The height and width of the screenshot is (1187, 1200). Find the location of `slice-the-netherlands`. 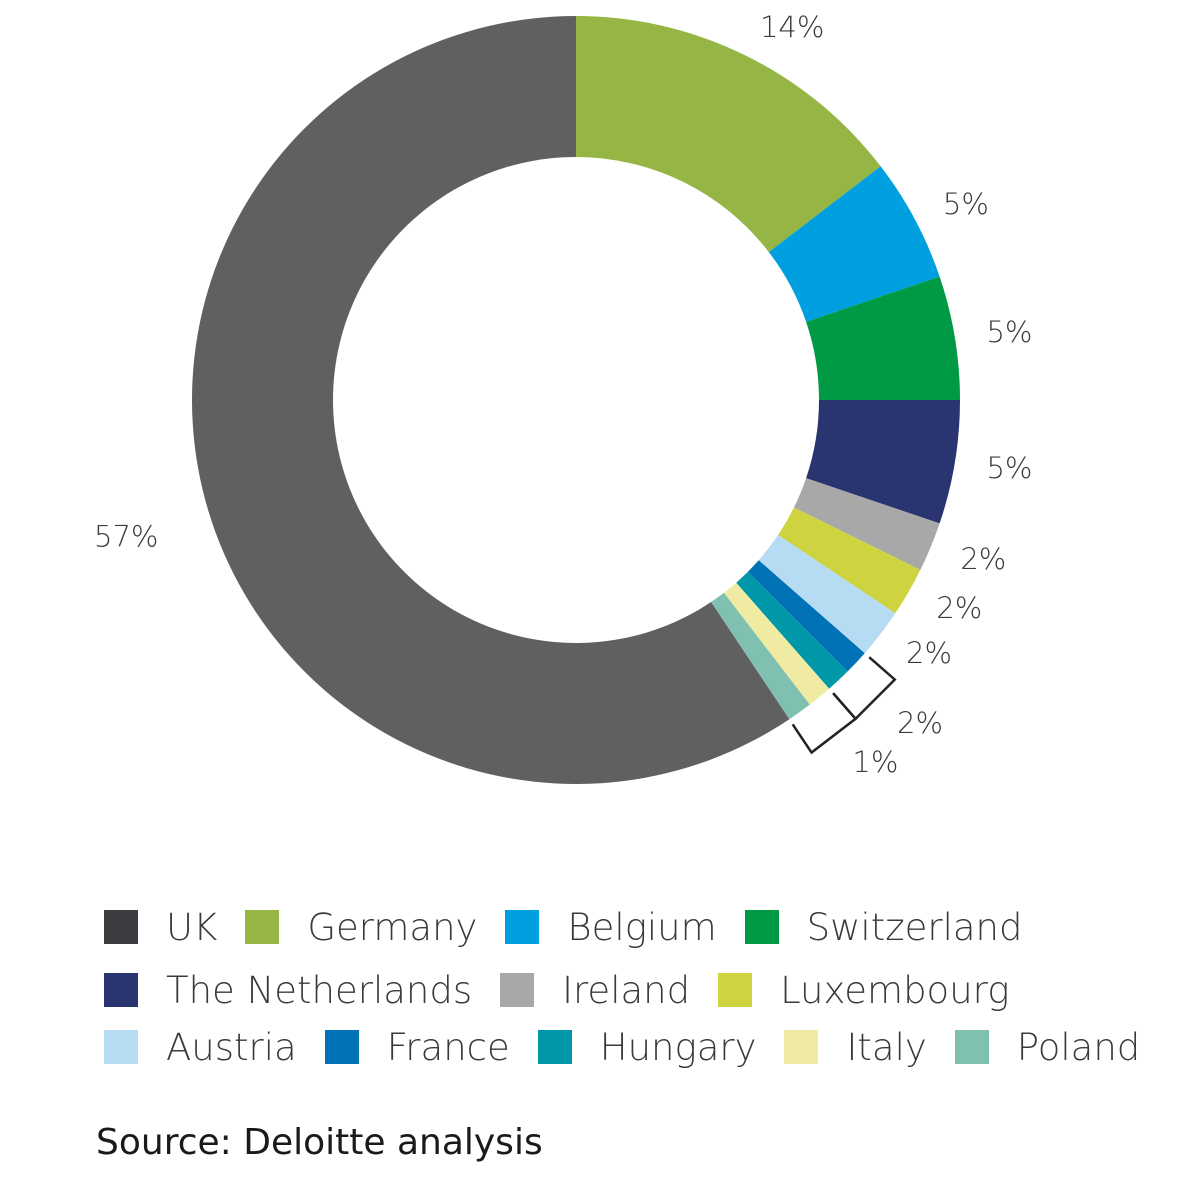

slice-the-netherlands is located at coordinates (883, 462).